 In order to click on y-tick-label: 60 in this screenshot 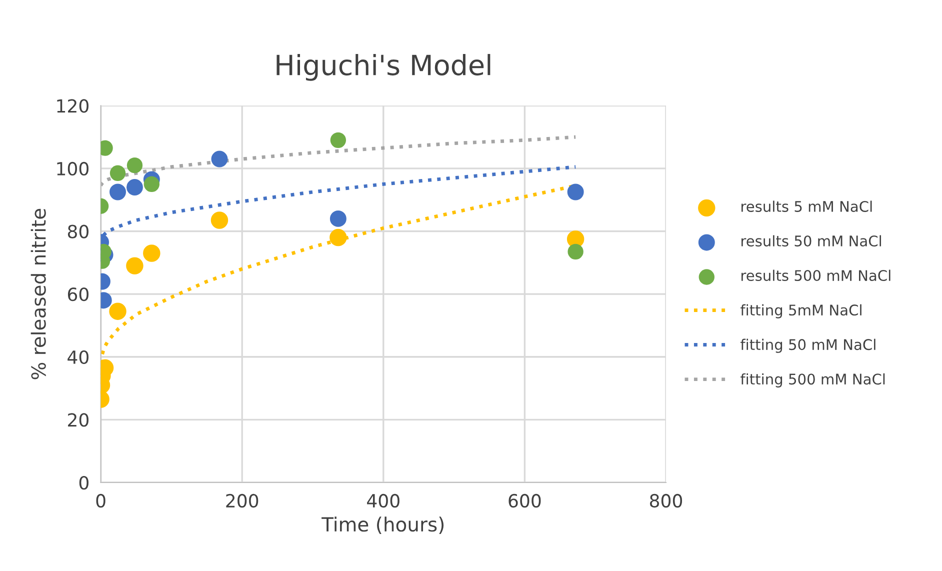, I will do `click(78, 295)`.